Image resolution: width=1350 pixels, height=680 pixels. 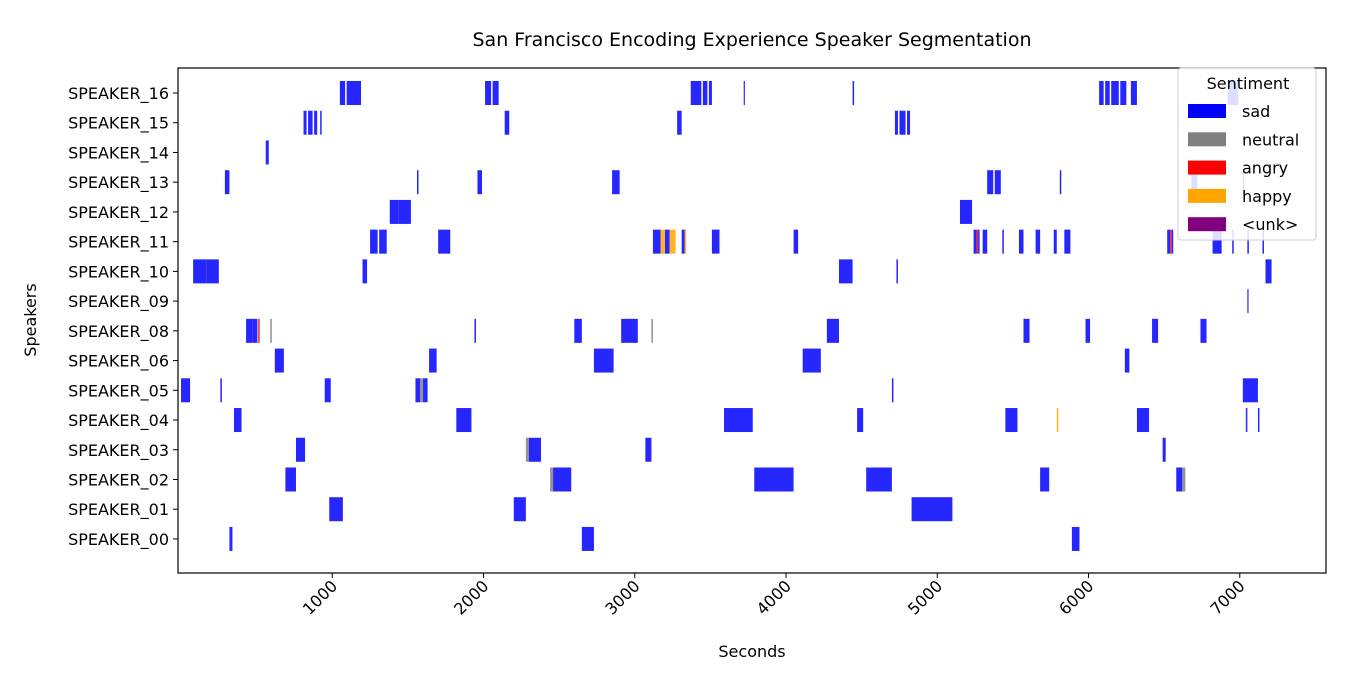 What do you see at coordinates (118, 124) in the screenshot?
I see `y-tick-label: SPEAKER_15` at bounding box center [118, 124].